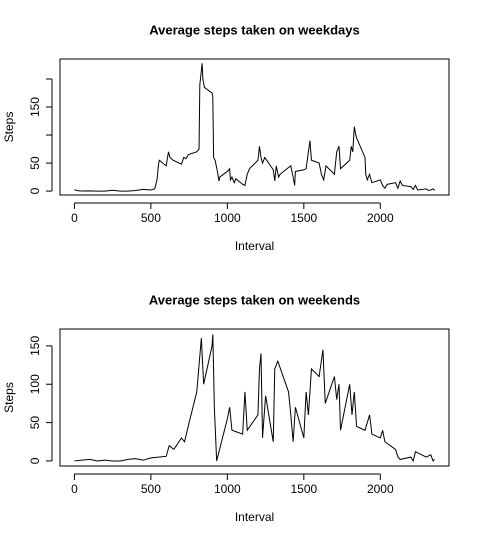 The height and width of the screenshot is (540, 480). I want to click on y-tick-label: 100, so click(35, 384).